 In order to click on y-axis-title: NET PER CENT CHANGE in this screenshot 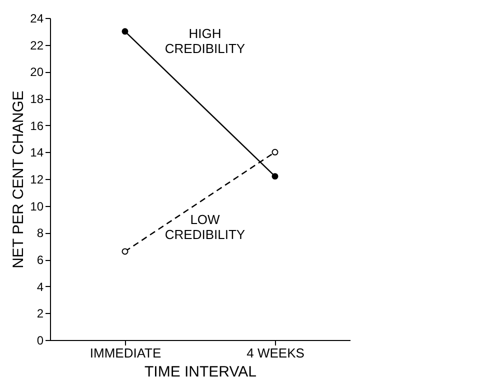, I will do `click(19, 179)`.